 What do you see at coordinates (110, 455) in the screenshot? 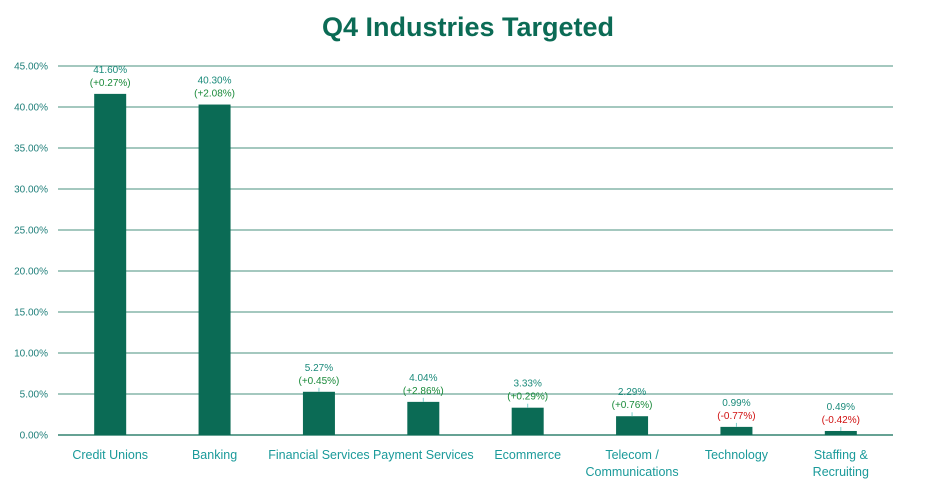
I see `category-label: Credit Unions` at bounding box center [110, 455].